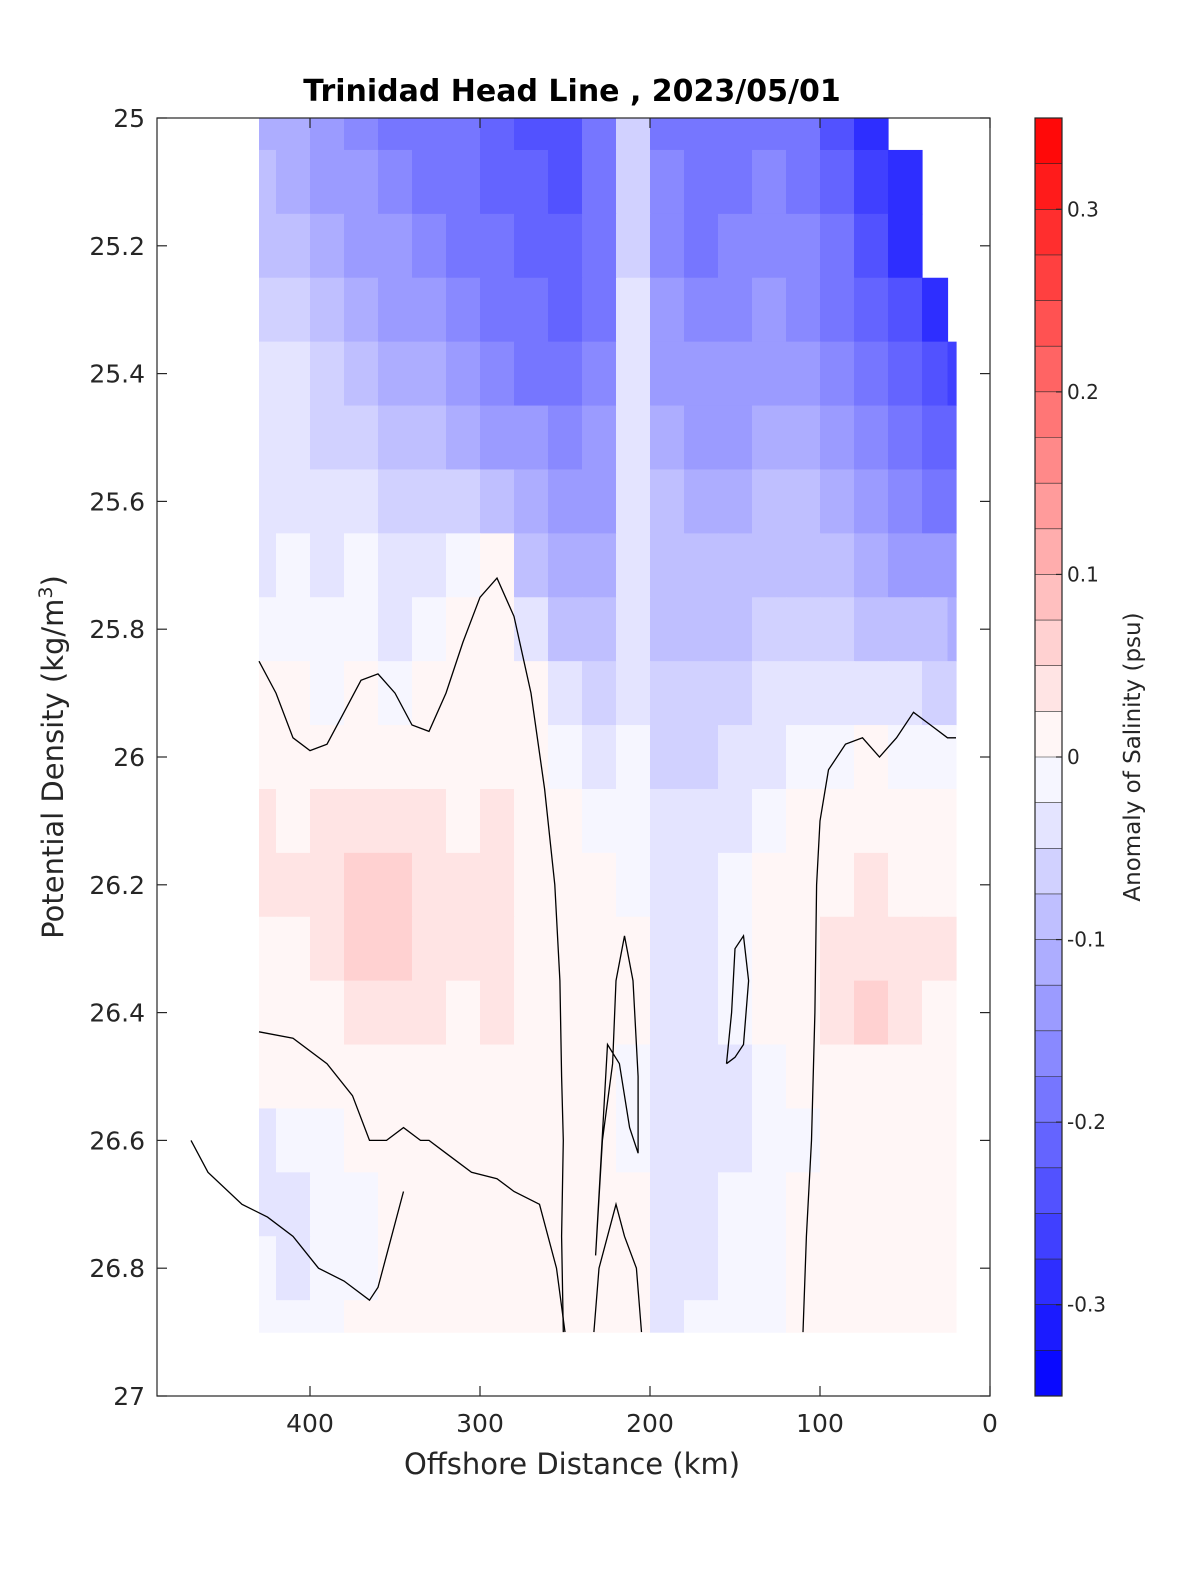 This screenshot has width=1200, height=1575. Describe the element at coordinates (117, 885) in the screenshot. I see `y-tick-label: 26.2` at that location.